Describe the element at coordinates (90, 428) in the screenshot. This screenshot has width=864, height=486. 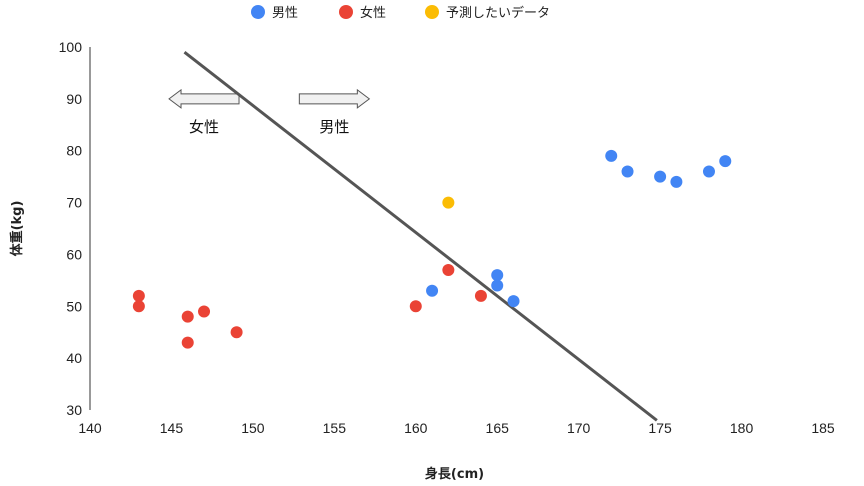
I see `x-tick-label: 140` at that location.